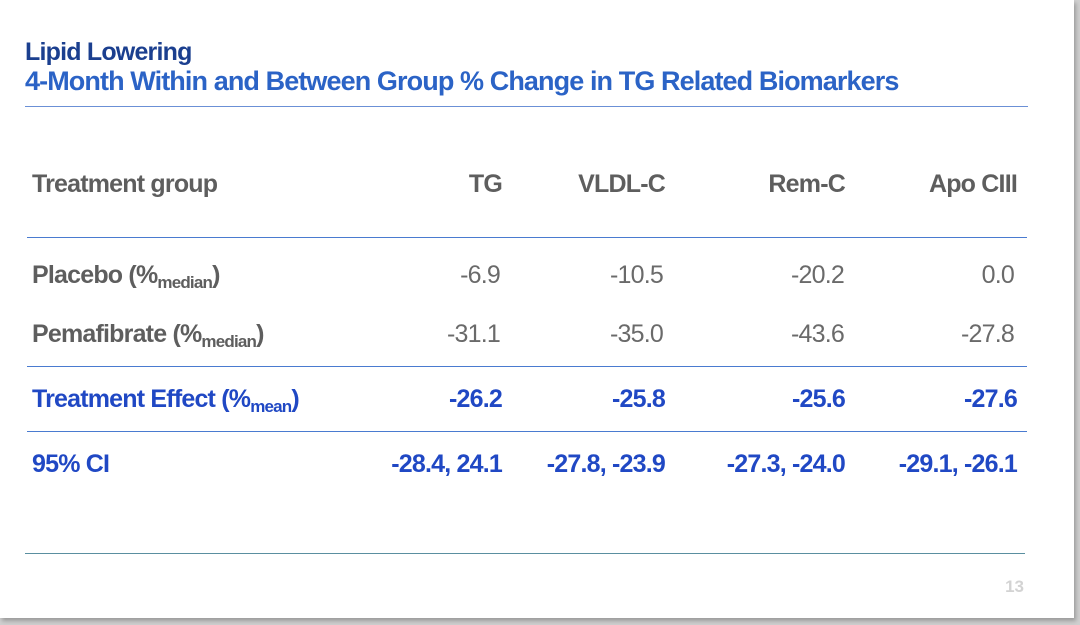  I want to click on cell-ci-apo-ciii: -29.1, -26.1, so click(958, 464).